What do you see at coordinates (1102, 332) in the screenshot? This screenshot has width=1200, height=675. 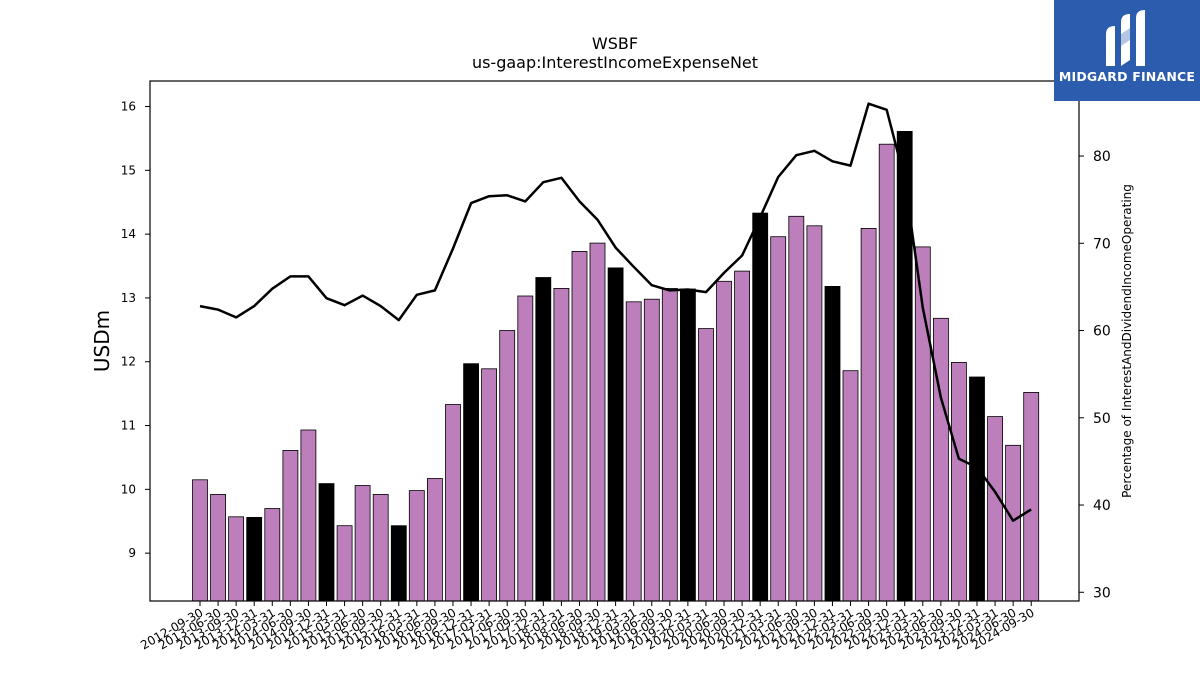 I see `y2-tick-label-3: 60` at bounding box center [1102, 332].